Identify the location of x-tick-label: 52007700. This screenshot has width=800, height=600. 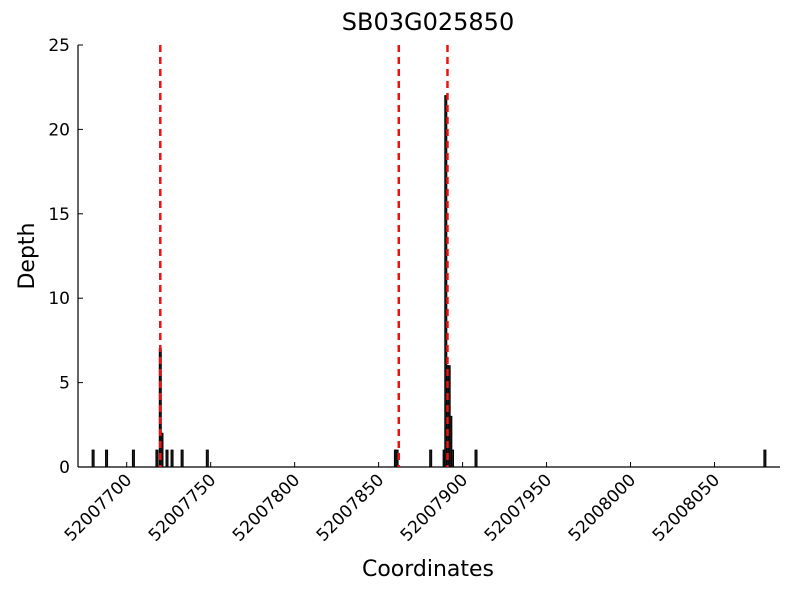
(98, 507).